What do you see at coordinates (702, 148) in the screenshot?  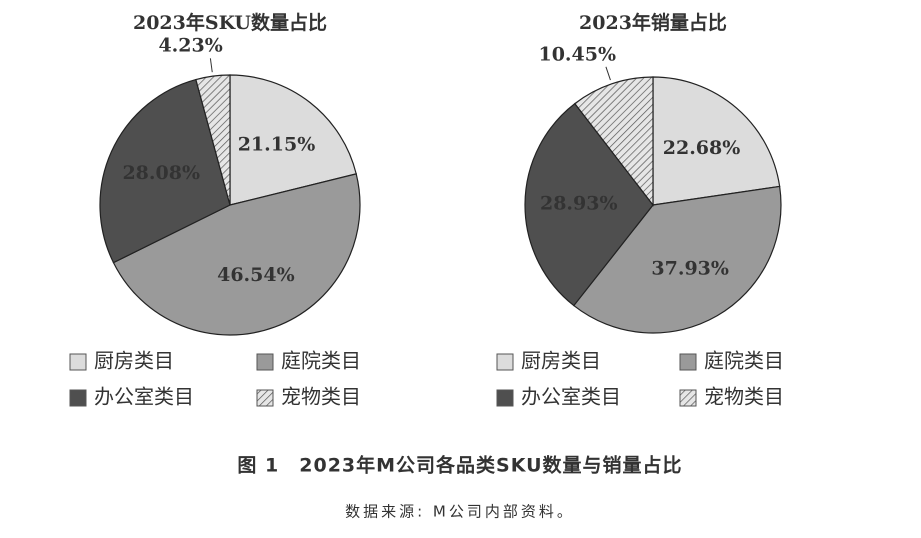 I see `data-label: 22.68%` at bounding box center [702, 148].